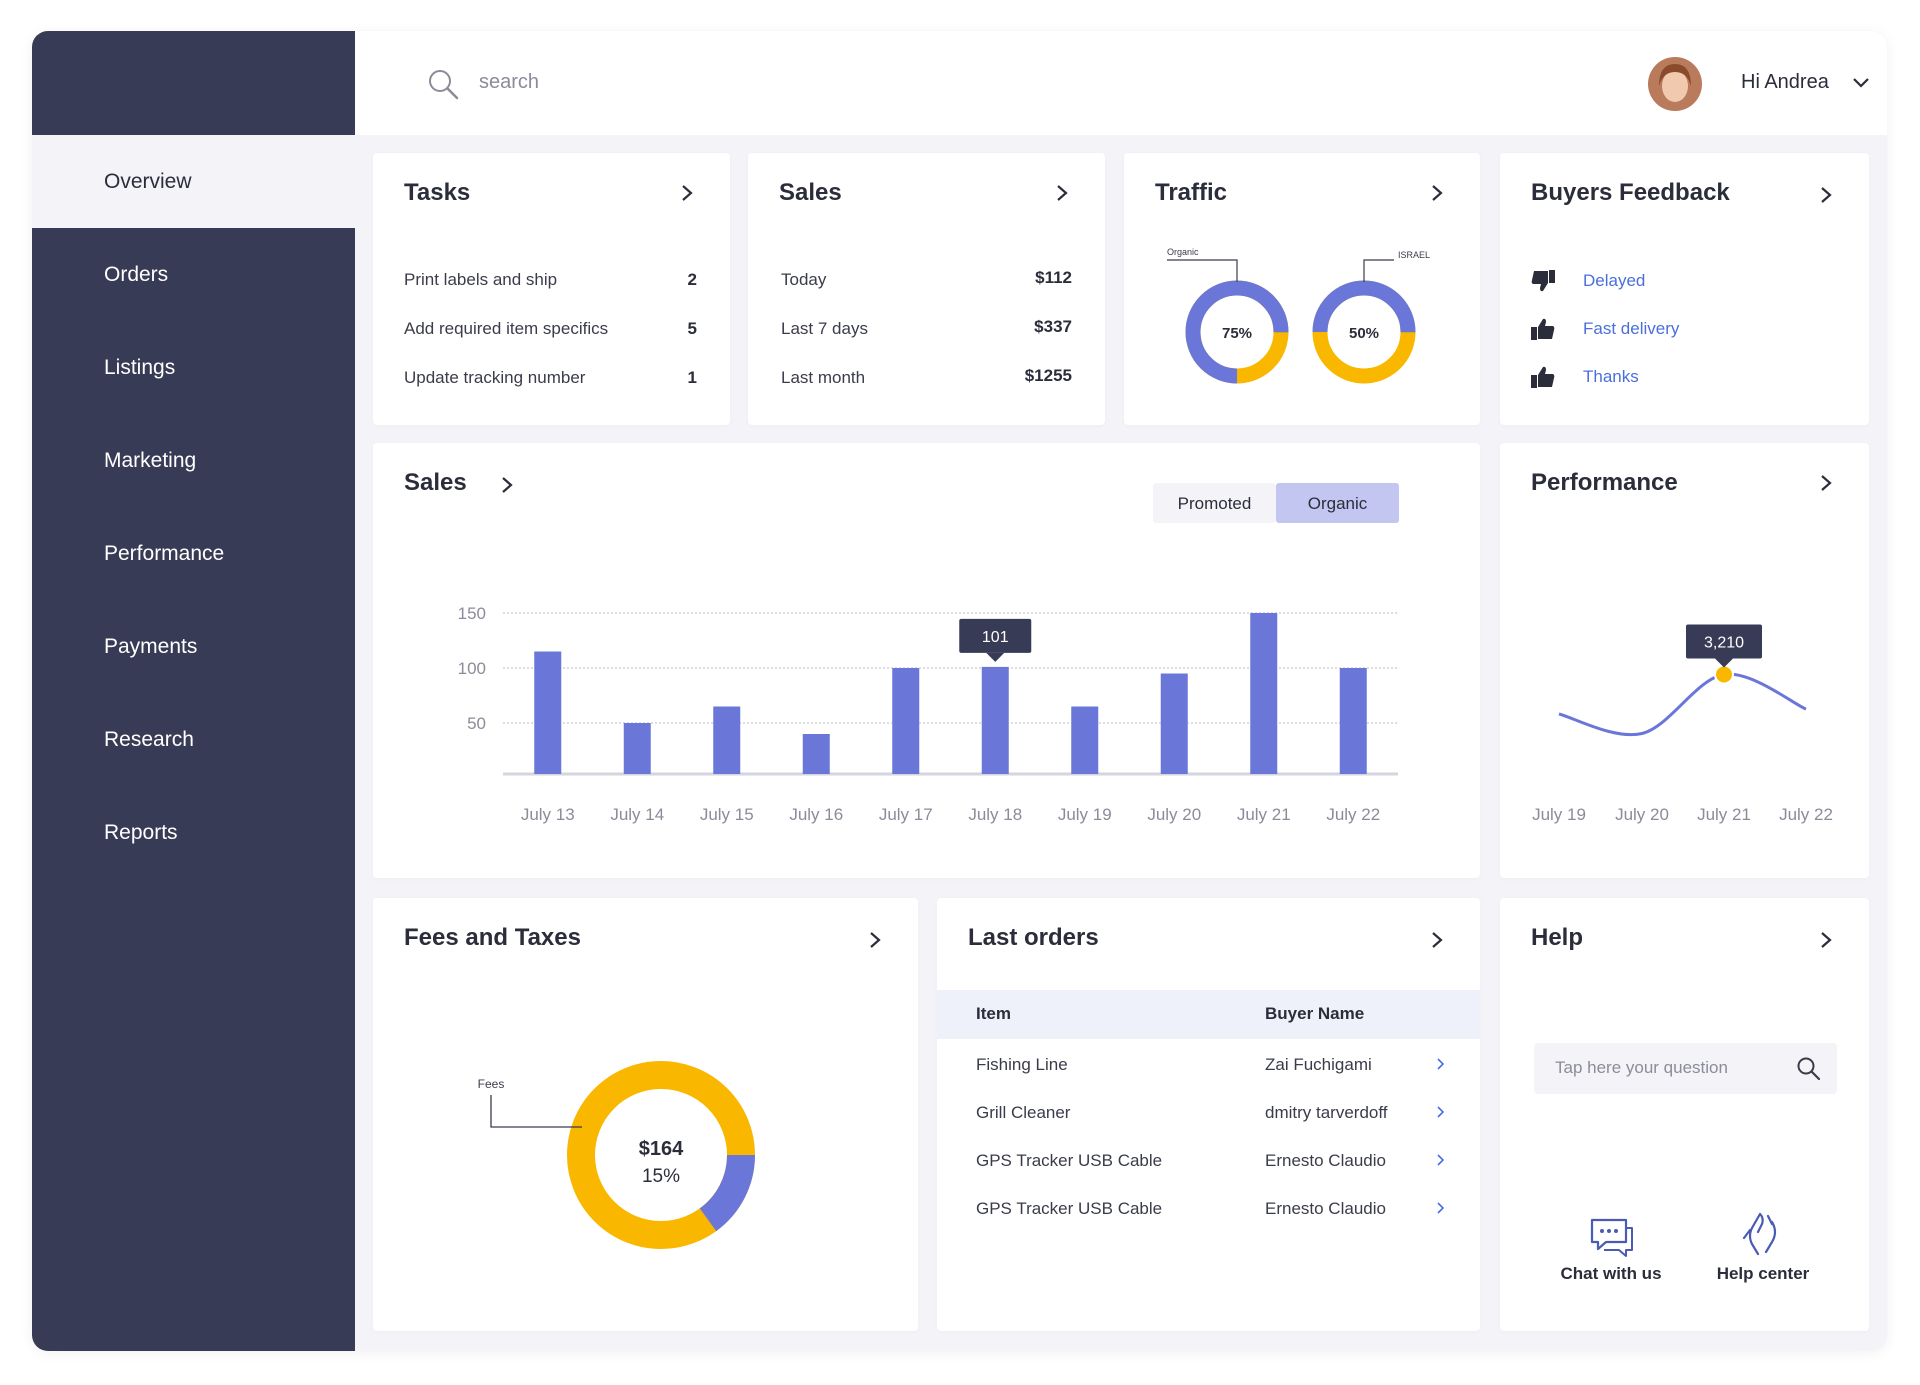 The height and width of the screenshot is (1385, 1920). I want to click on table-cell: dmitry tarverdoff, so click(1326, 1112).